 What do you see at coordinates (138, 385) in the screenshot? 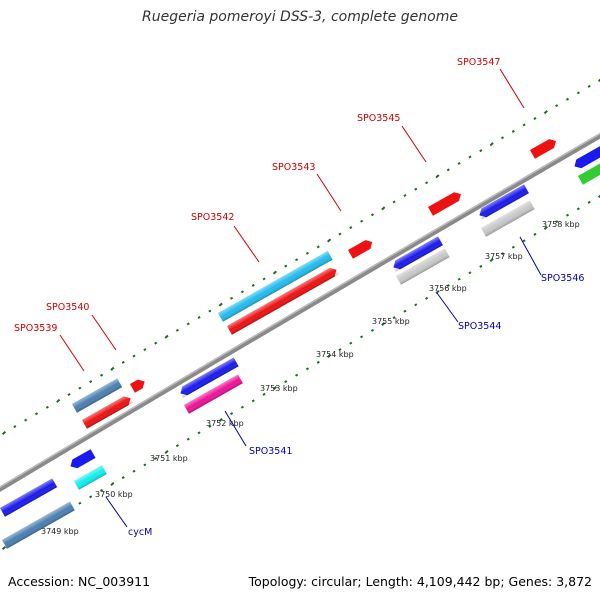
I see `feature-SPO3540-arrow` at bounding box center [138, 385].